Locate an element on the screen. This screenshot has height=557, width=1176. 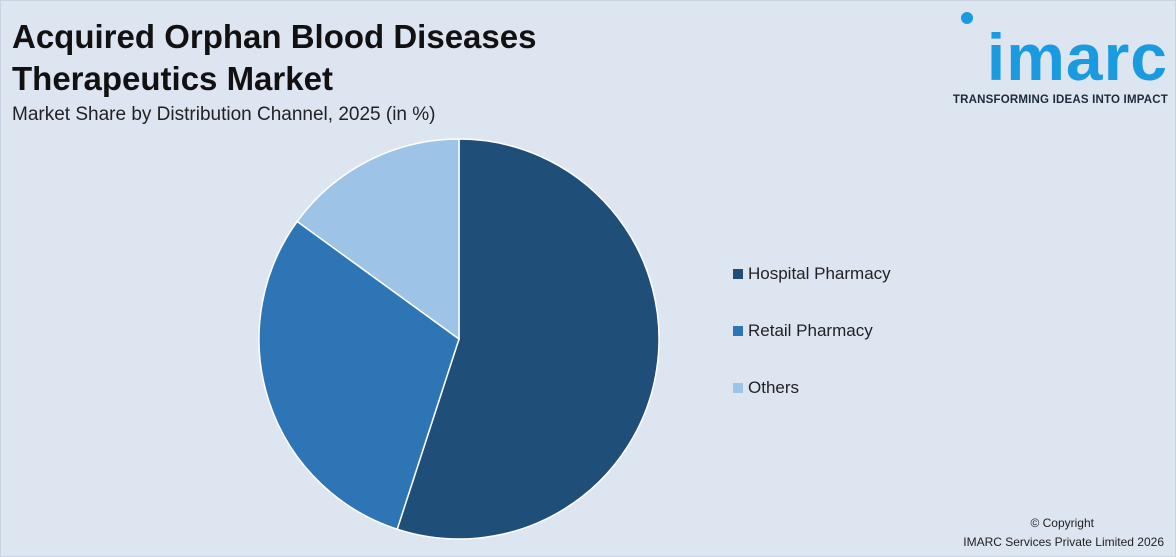
pie-slice-retail-pharmacy is located at coordinates (359, 375).